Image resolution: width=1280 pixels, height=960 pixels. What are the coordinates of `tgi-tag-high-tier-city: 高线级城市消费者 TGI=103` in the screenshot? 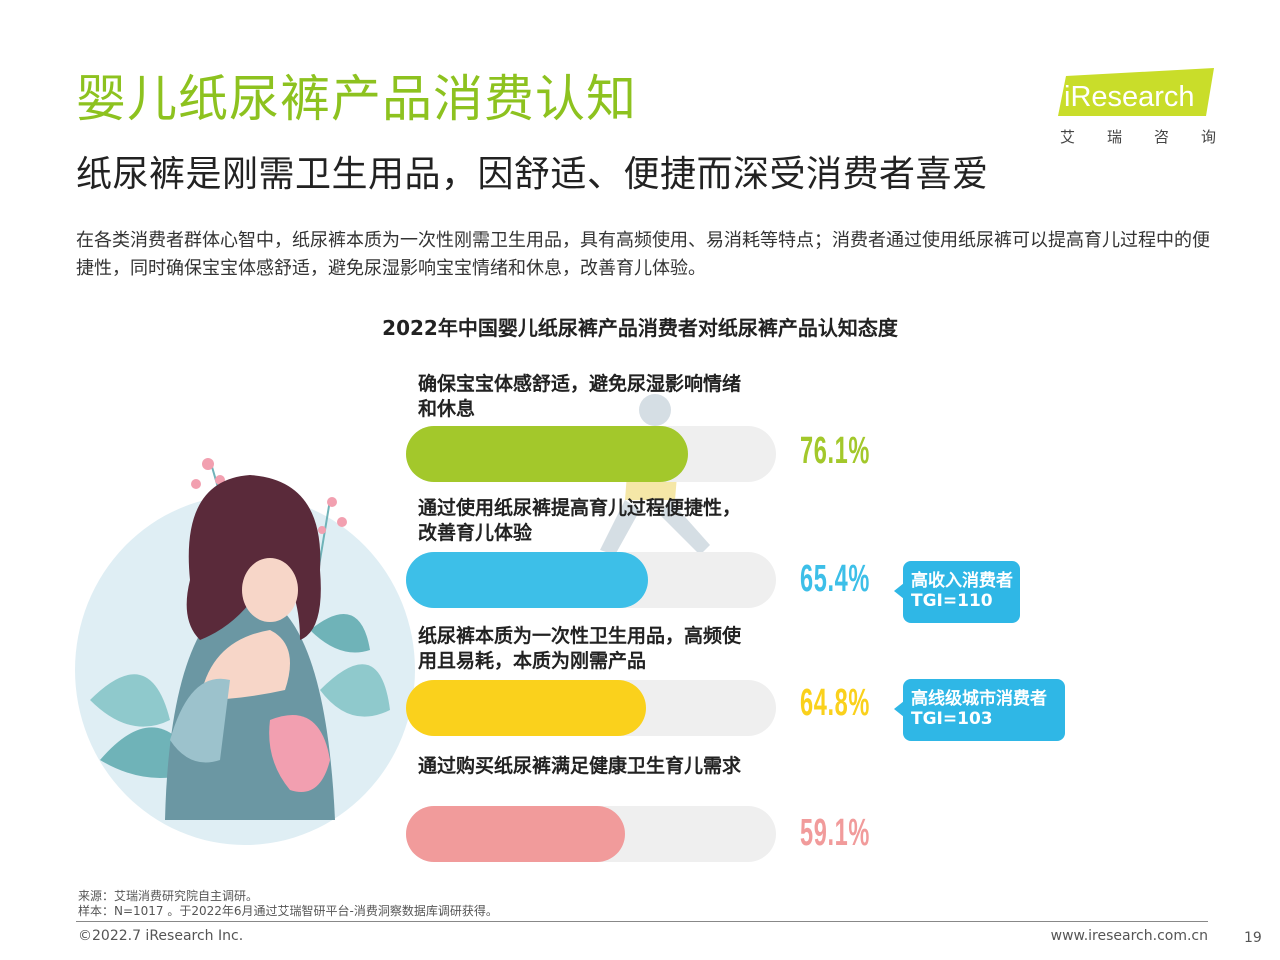 It's located at (979, 710).